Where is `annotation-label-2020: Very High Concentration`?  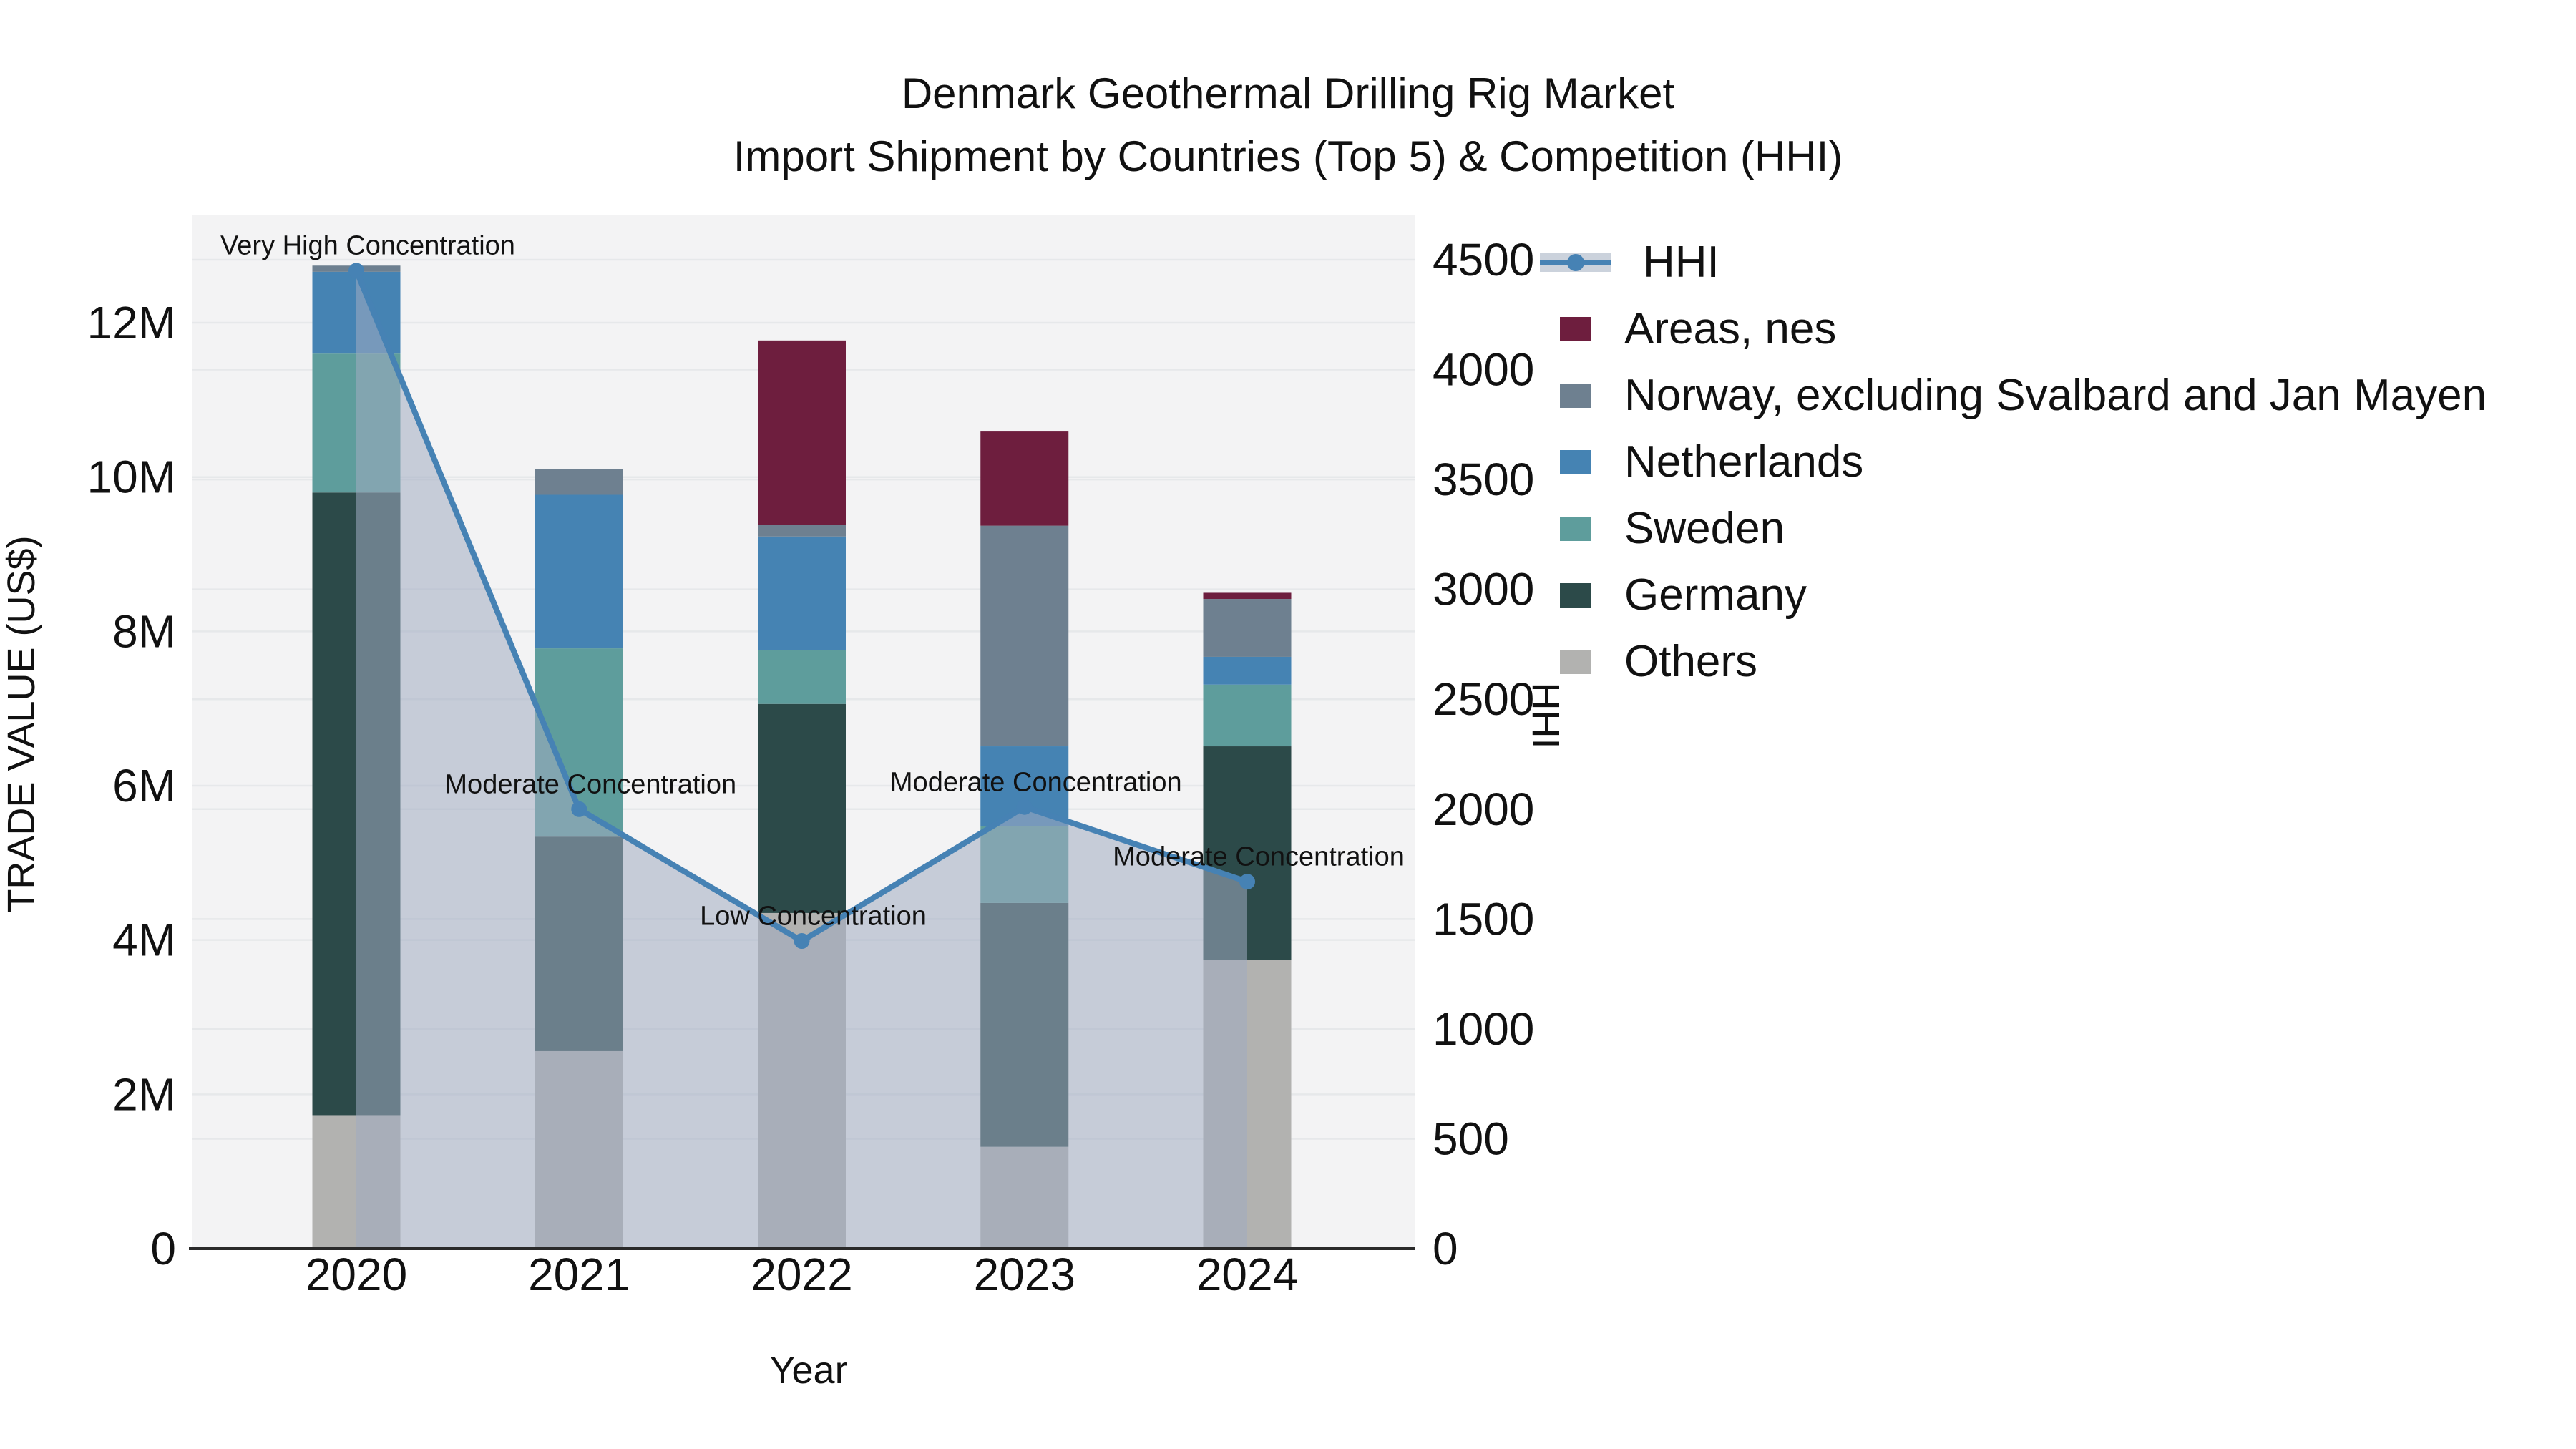 annotation-label-2020: Very High Concentration is located at coordinates (367, 245).